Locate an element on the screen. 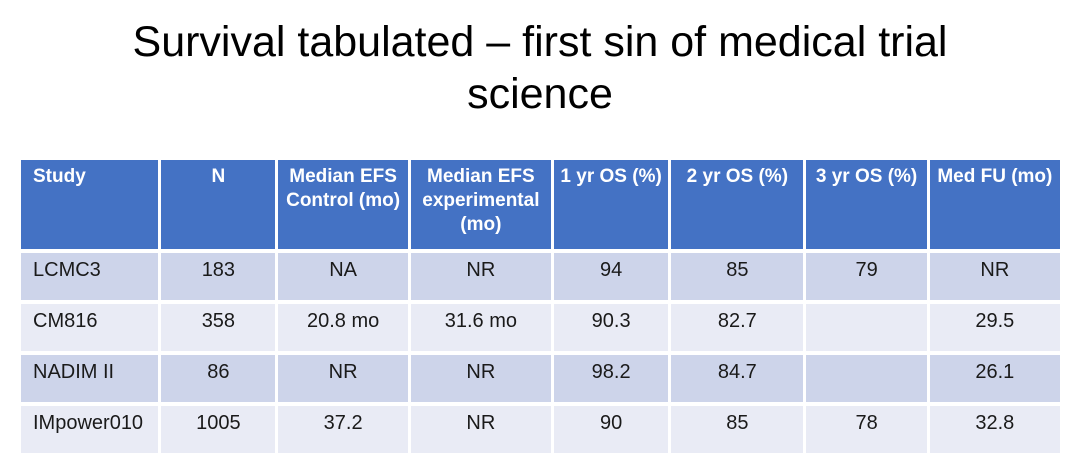  table-row-nadim-ii: NADIM II 86 NR NR 98.2 84.7 26.1 is located at coordinates (540, 378).